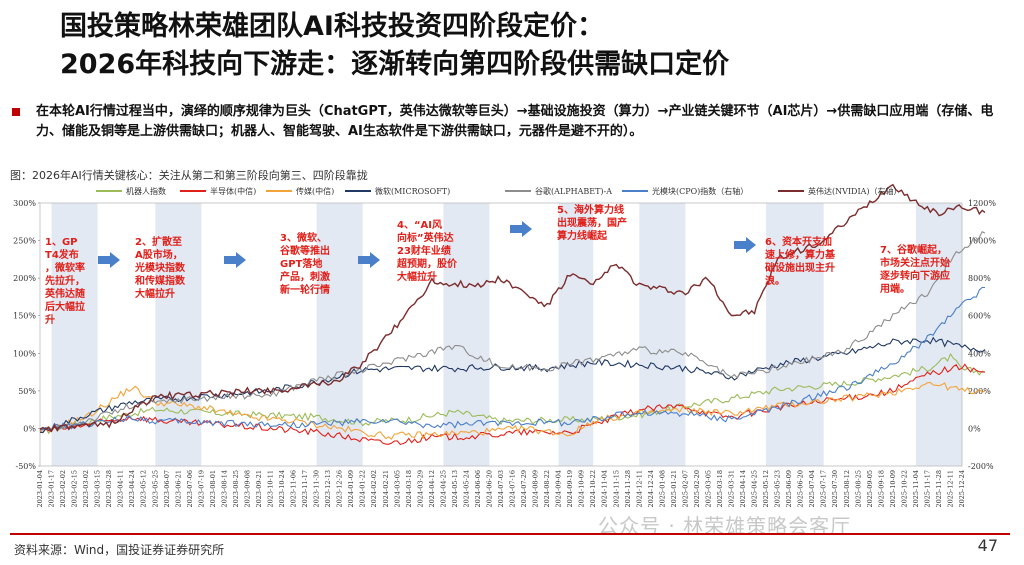  Describe the element at coordinates (282, 488) in the screenshot. I see `x-axis-tick: 2023-10-24` at that location.